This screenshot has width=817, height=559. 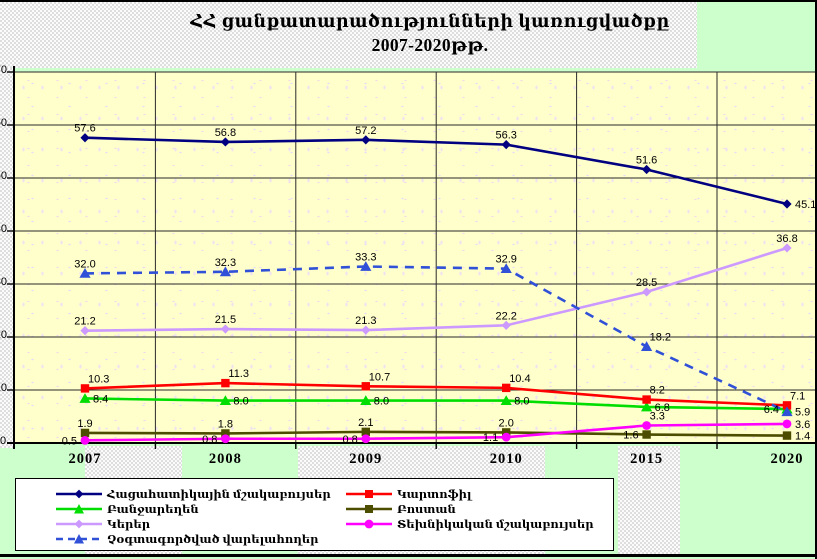 What do you see at coordinates (85, 459) in the screenshot?
I see `x-axis-label: 2007` at bounding box center [85, 459].